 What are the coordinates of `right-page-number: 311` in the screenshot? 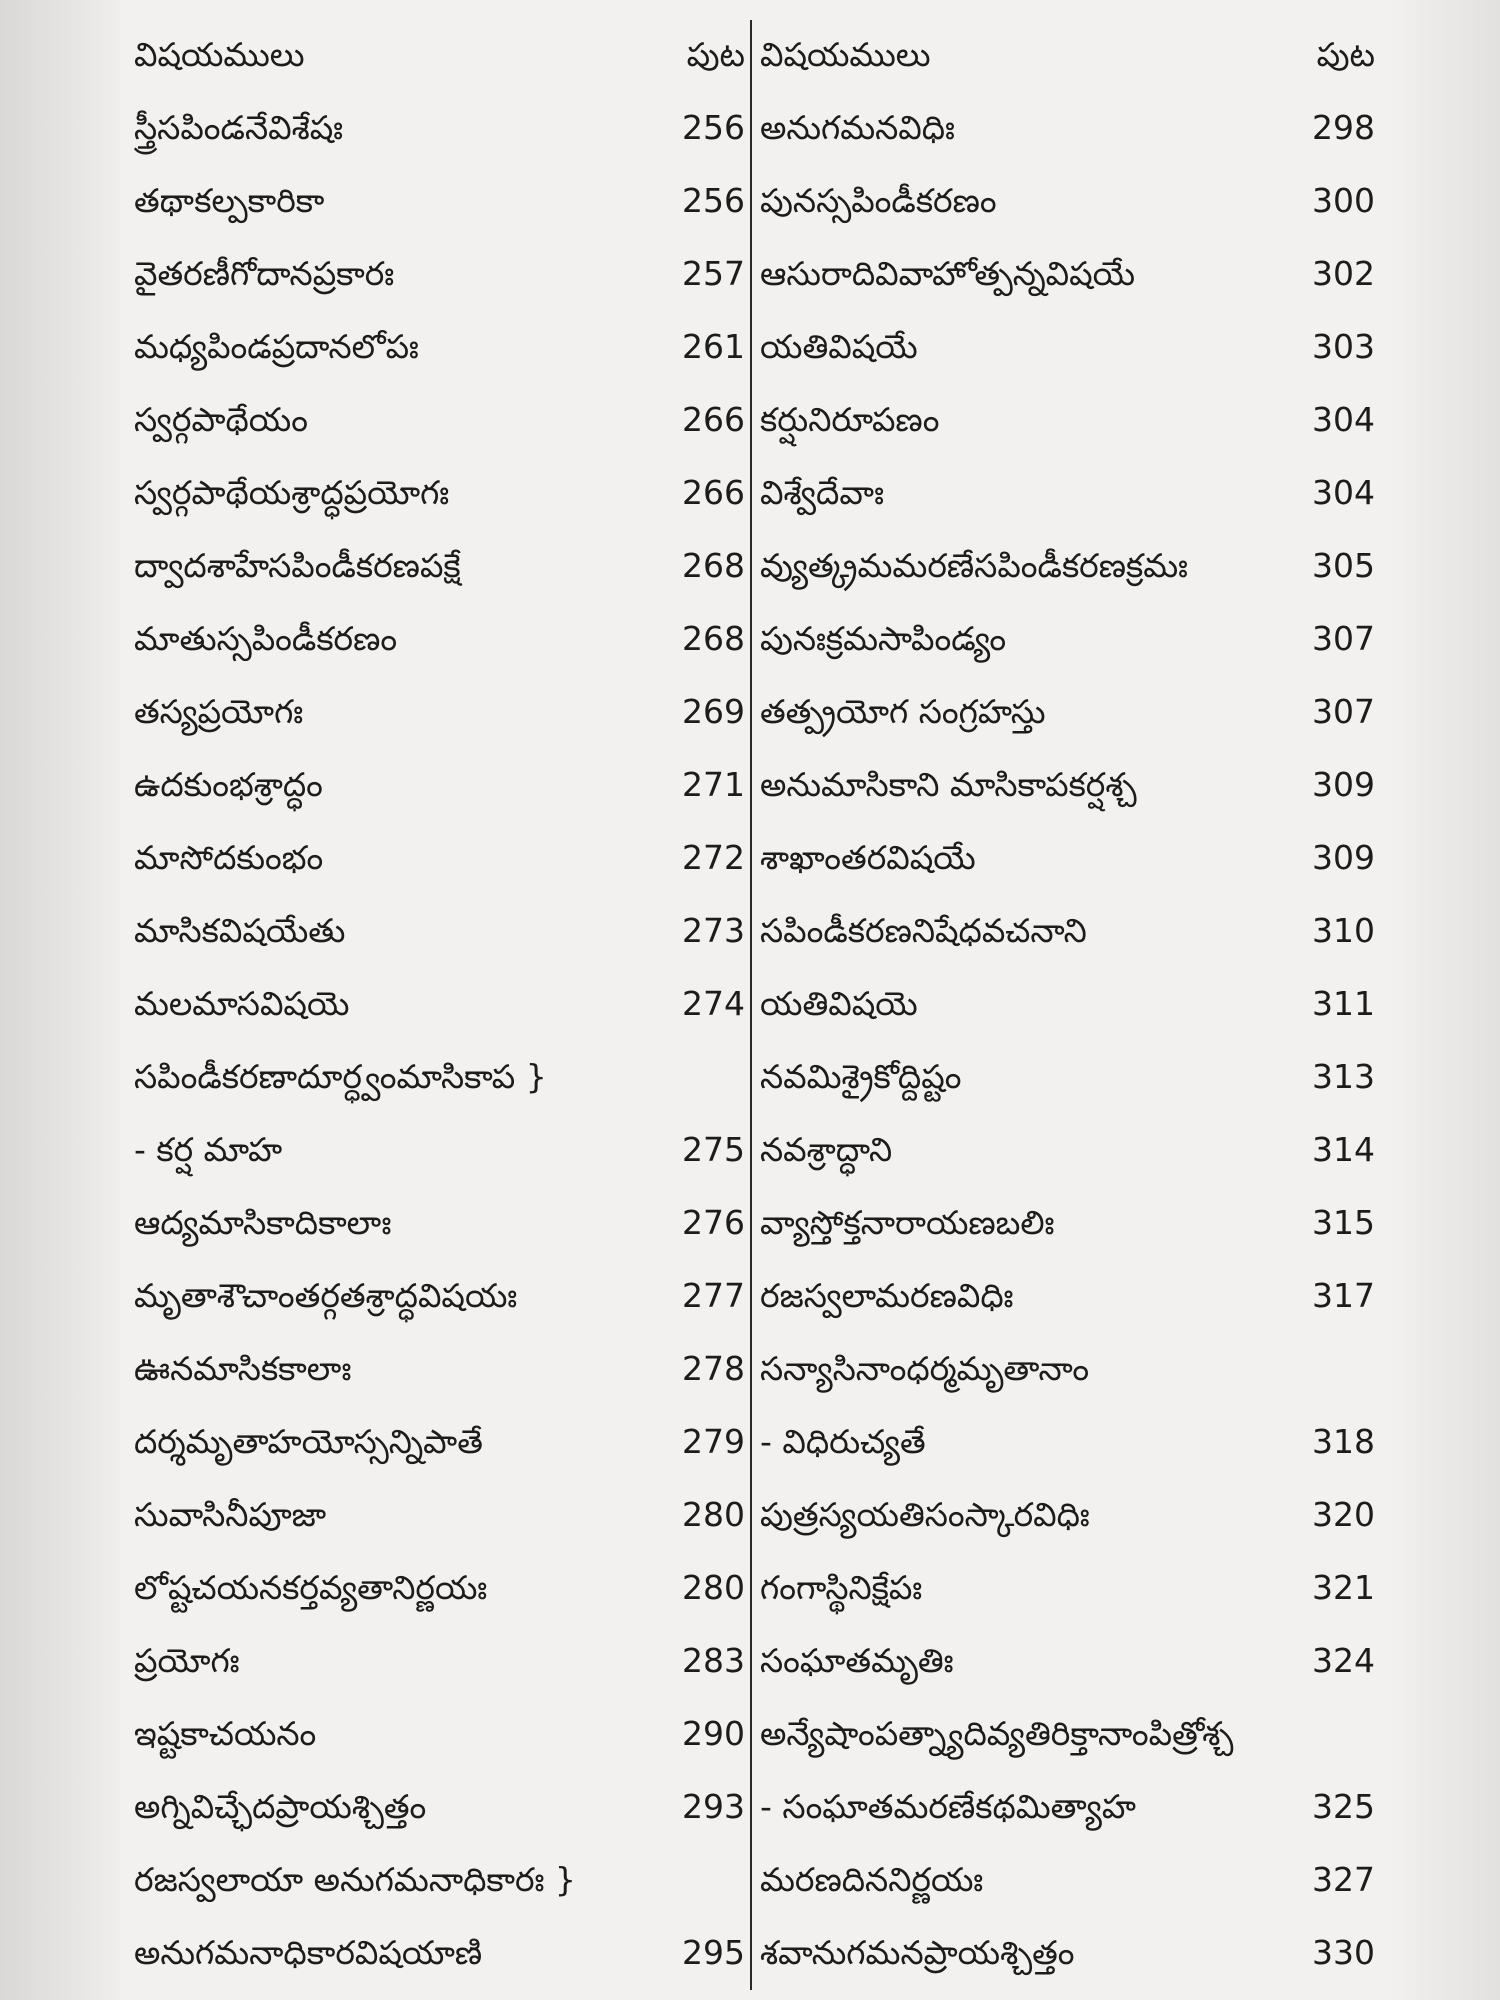 It's located at (1343, 1003).